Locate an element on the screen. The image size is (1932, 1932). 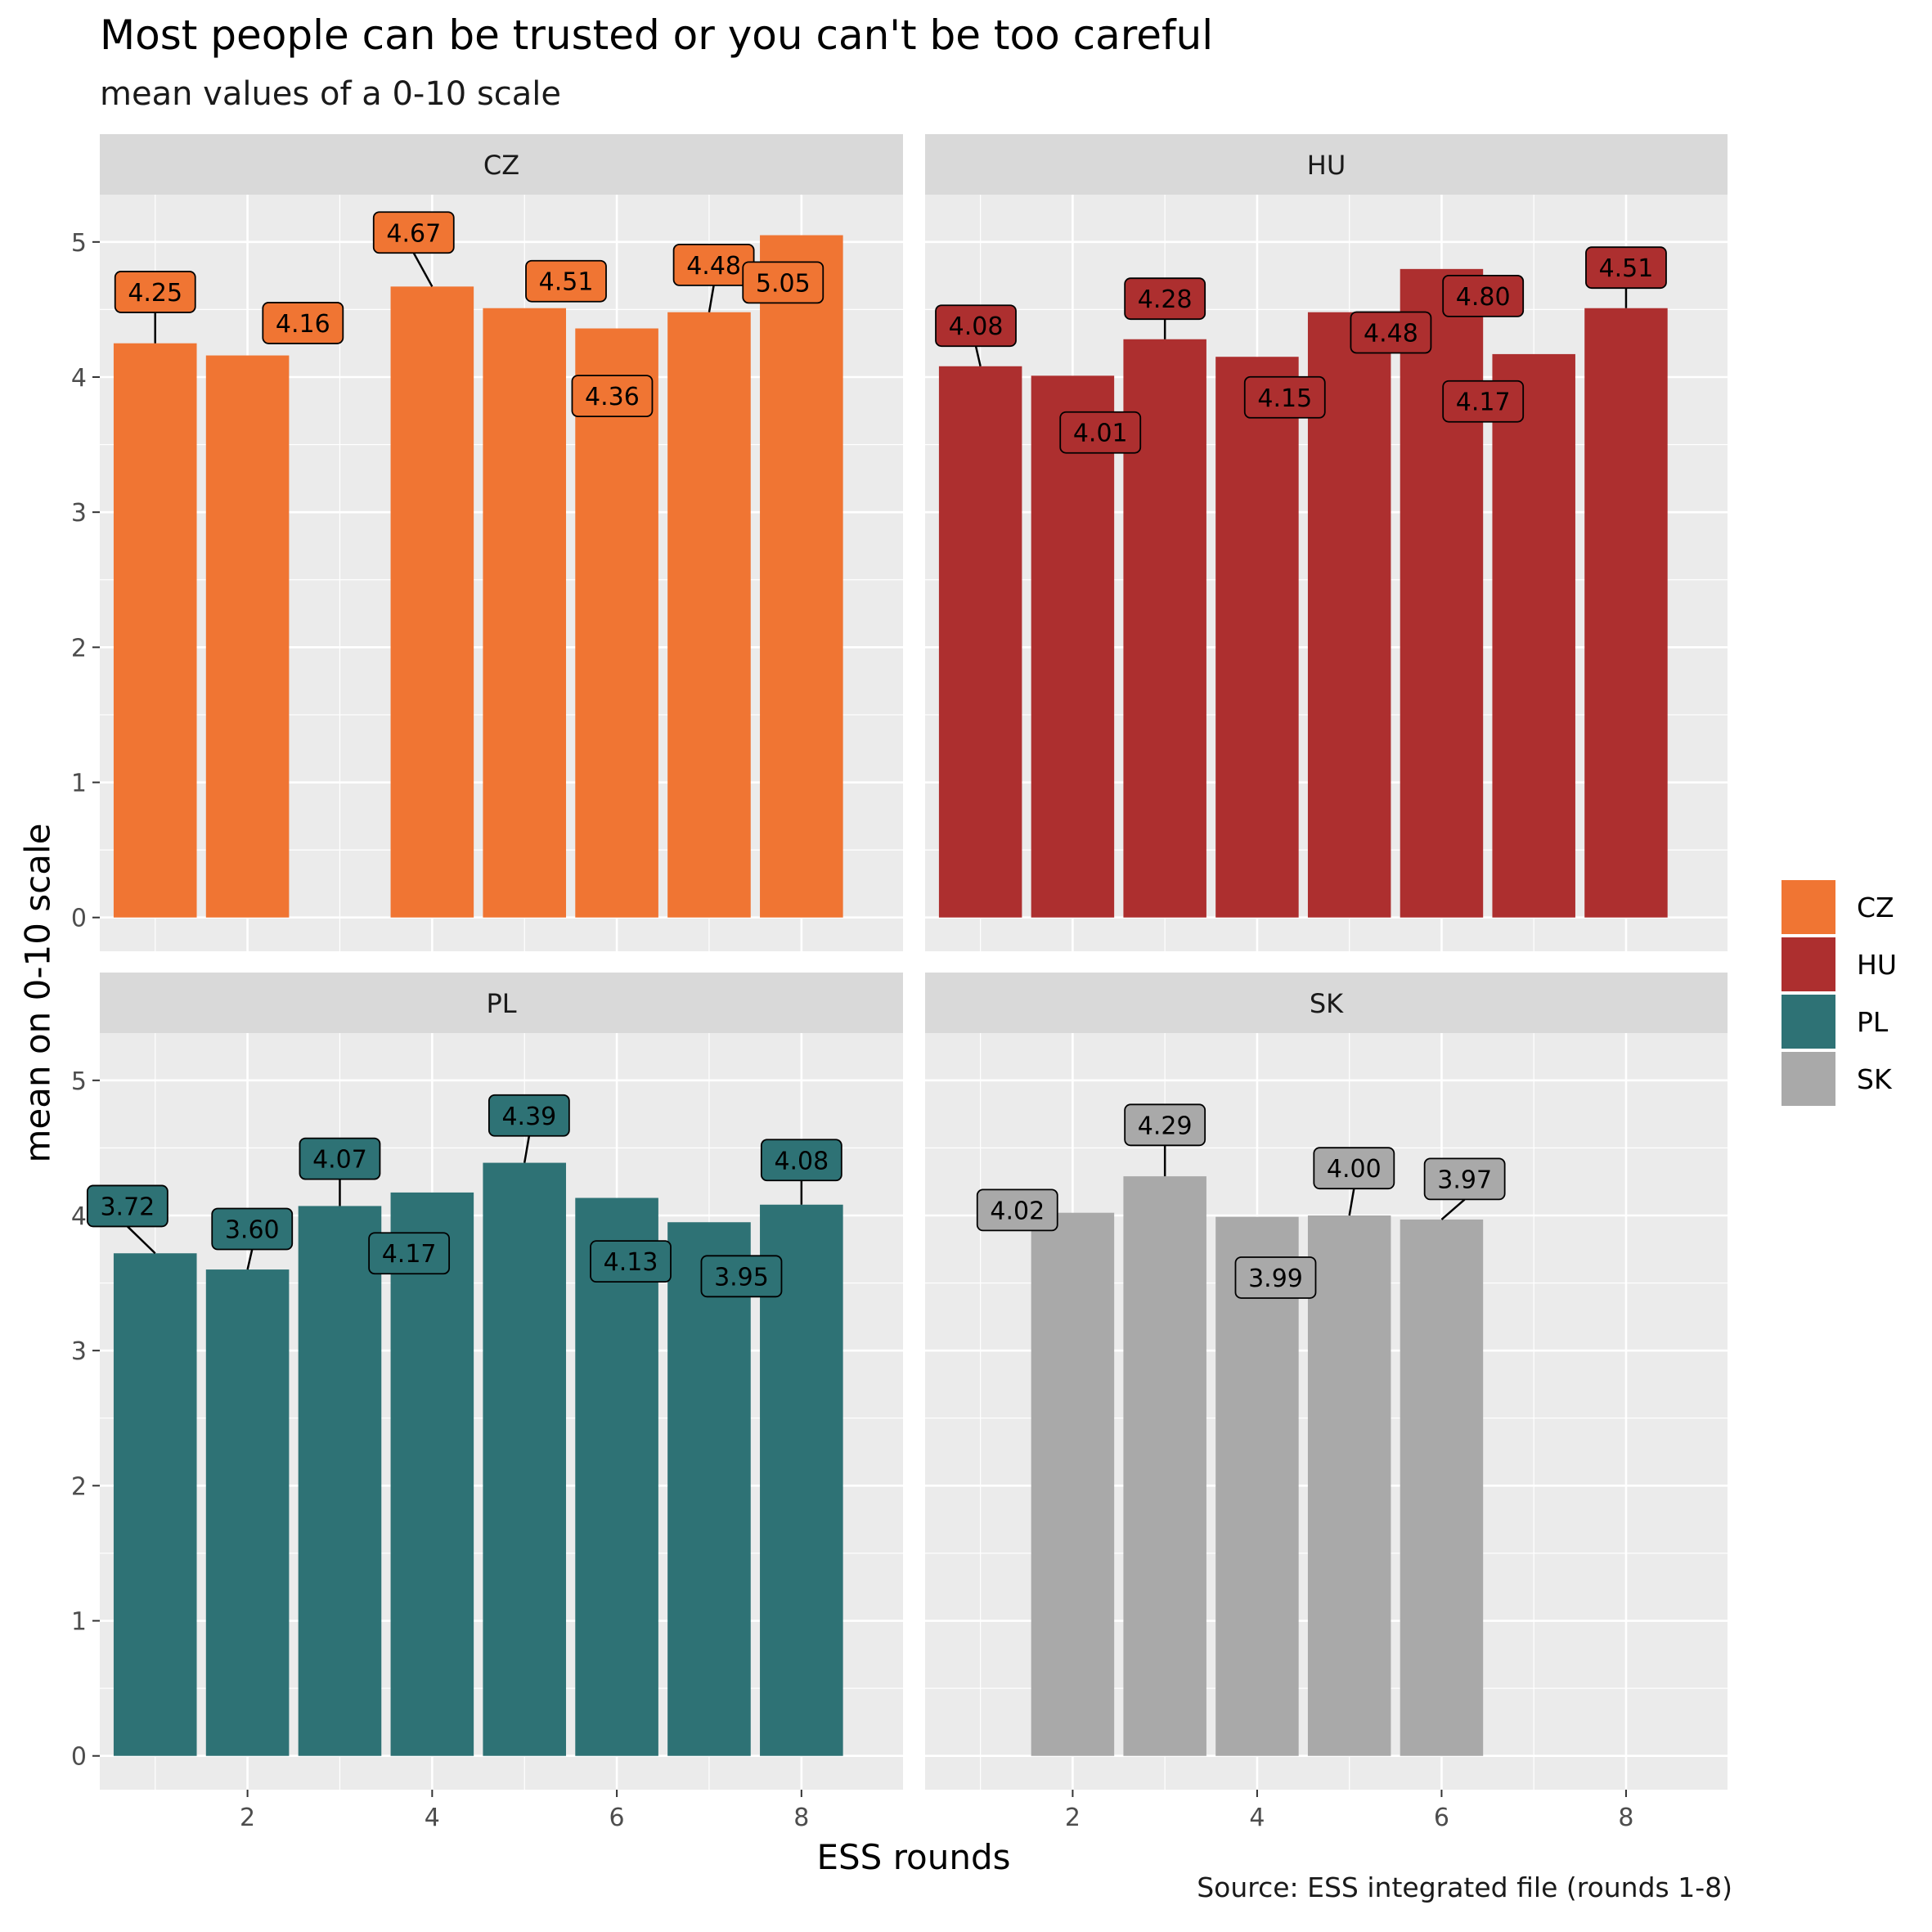
data-label-hu-round-7: 4.17 is located at coordinates (1484, 403).